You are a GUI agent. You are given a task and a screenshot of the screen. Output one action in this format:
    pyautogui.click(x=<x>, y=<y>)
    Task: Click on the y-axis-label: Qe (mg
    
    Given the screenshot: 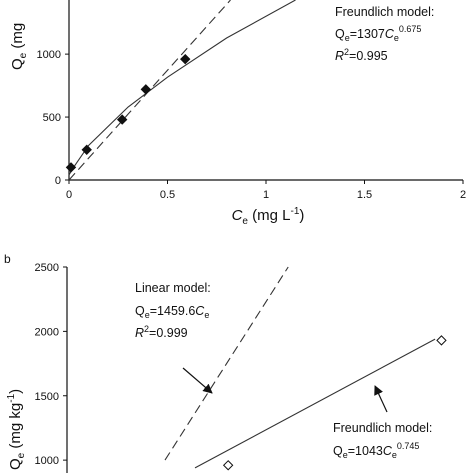 What is the action you would take?
    pyautogui.click(x=19, y=46)
    